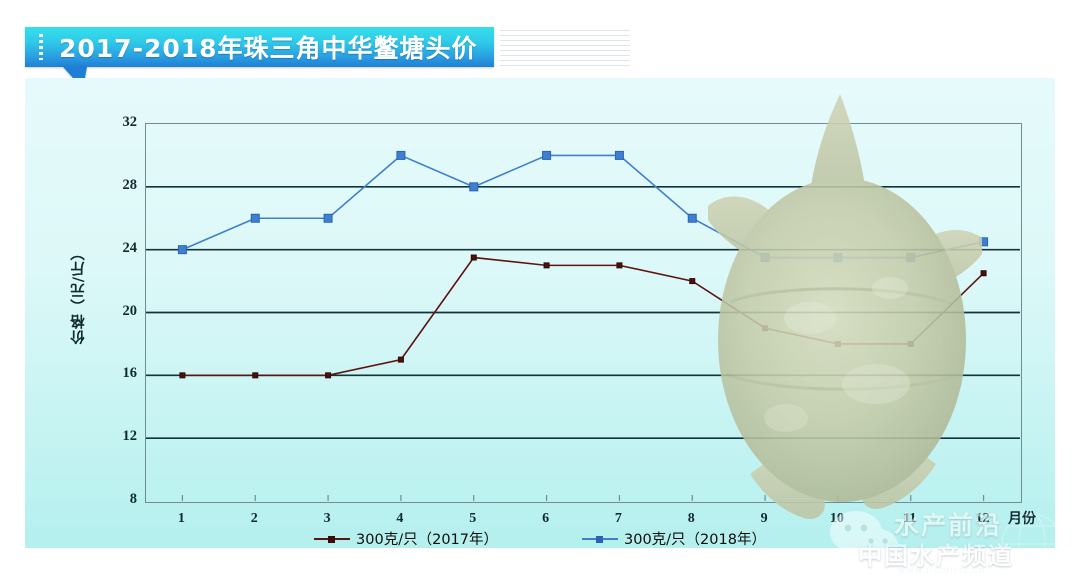 The image size is (1080, 584). What do you see at coordinates (181, 518) in the screenshot?
I see `x-tick-label: 1` at bounding box center [181, 518].